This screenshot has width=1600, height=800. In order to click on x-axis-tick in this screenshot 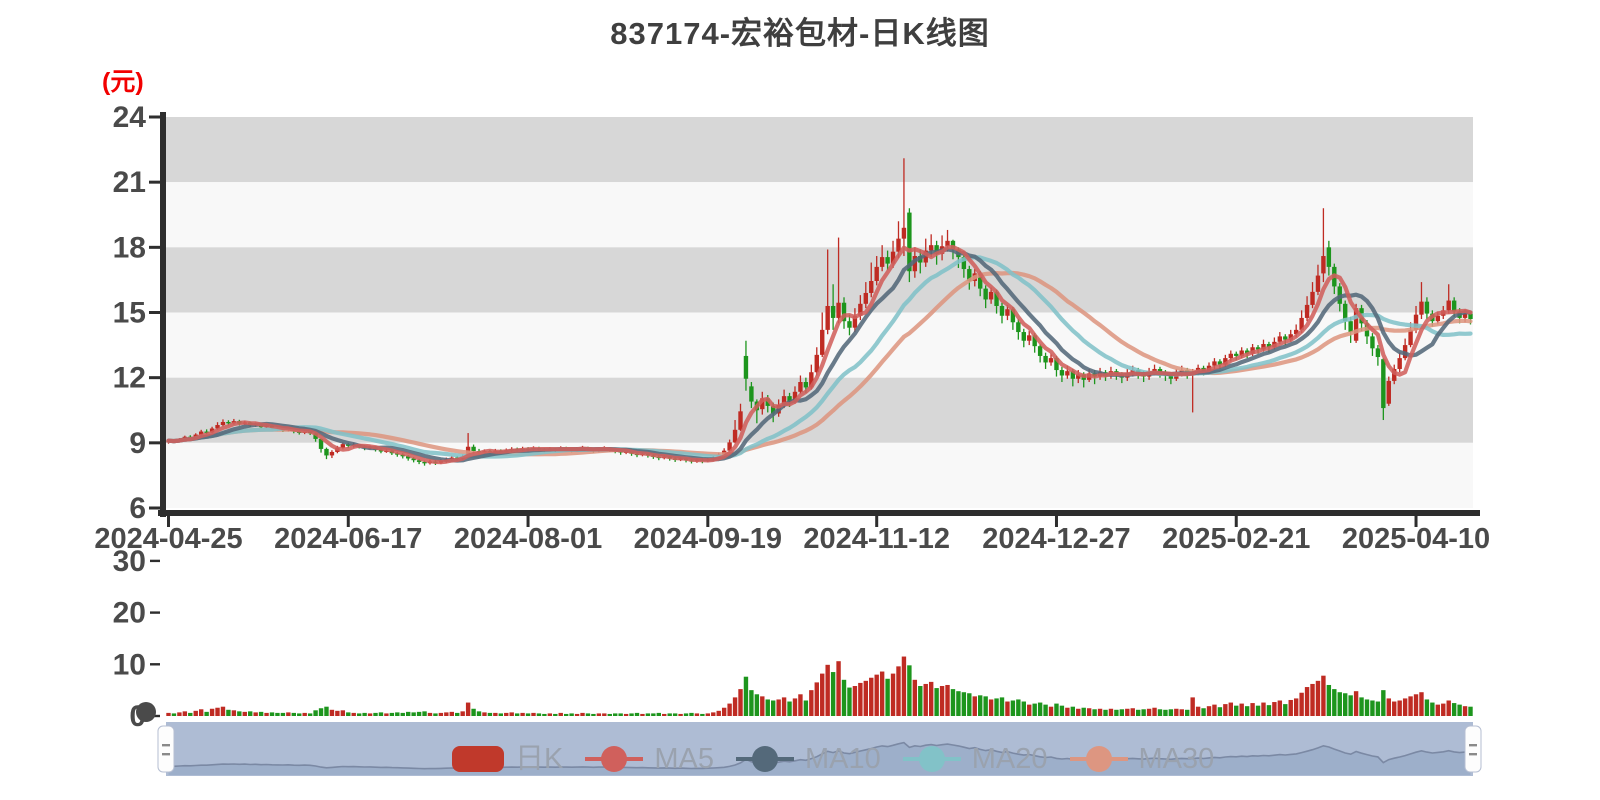, I will do `click(877, 521)`.